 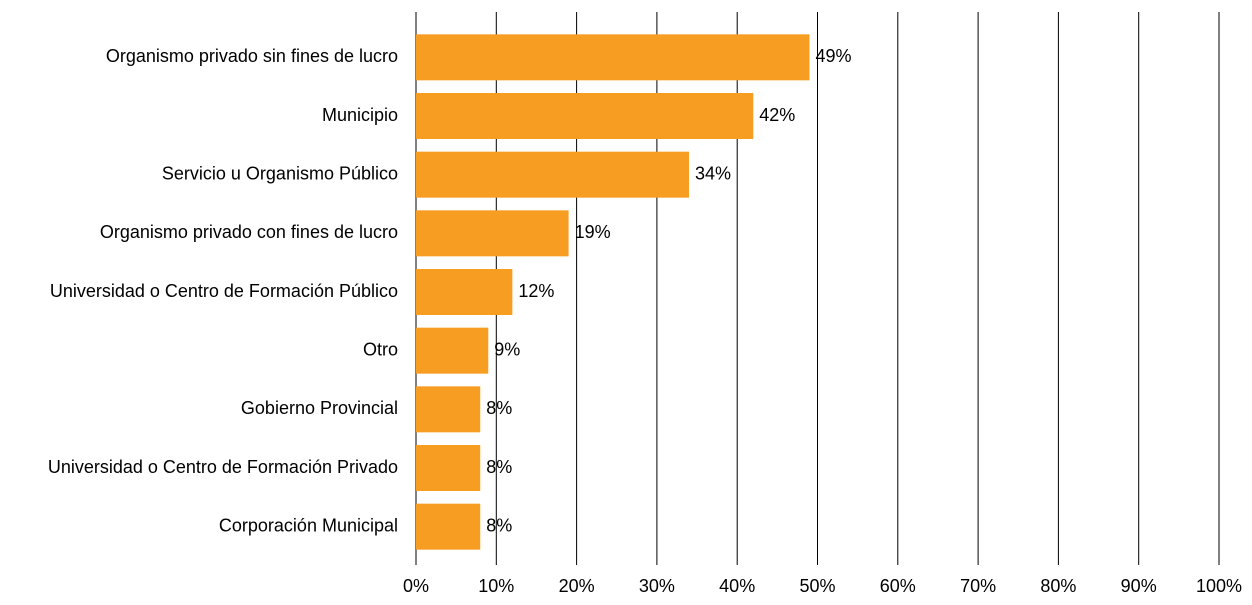 What do you see at coordinates (833, 56) in the screenshot?
I see `data-label: 49%` at bounding box center [833, 56].